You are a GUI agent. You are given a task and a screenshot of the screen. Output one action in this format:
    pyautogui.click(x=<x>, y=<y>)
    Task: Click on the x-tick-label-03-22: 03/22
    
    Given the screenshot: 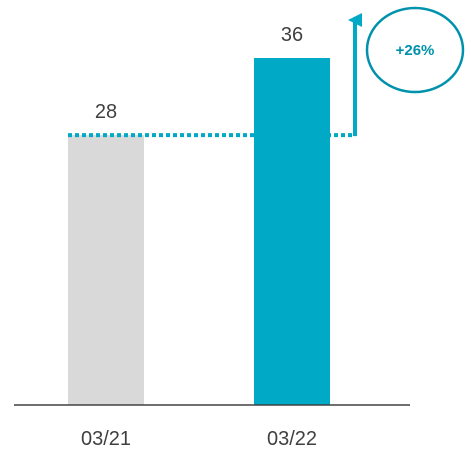 What is the action you would take?
    pyautogui.click(x=292, y=439)
    